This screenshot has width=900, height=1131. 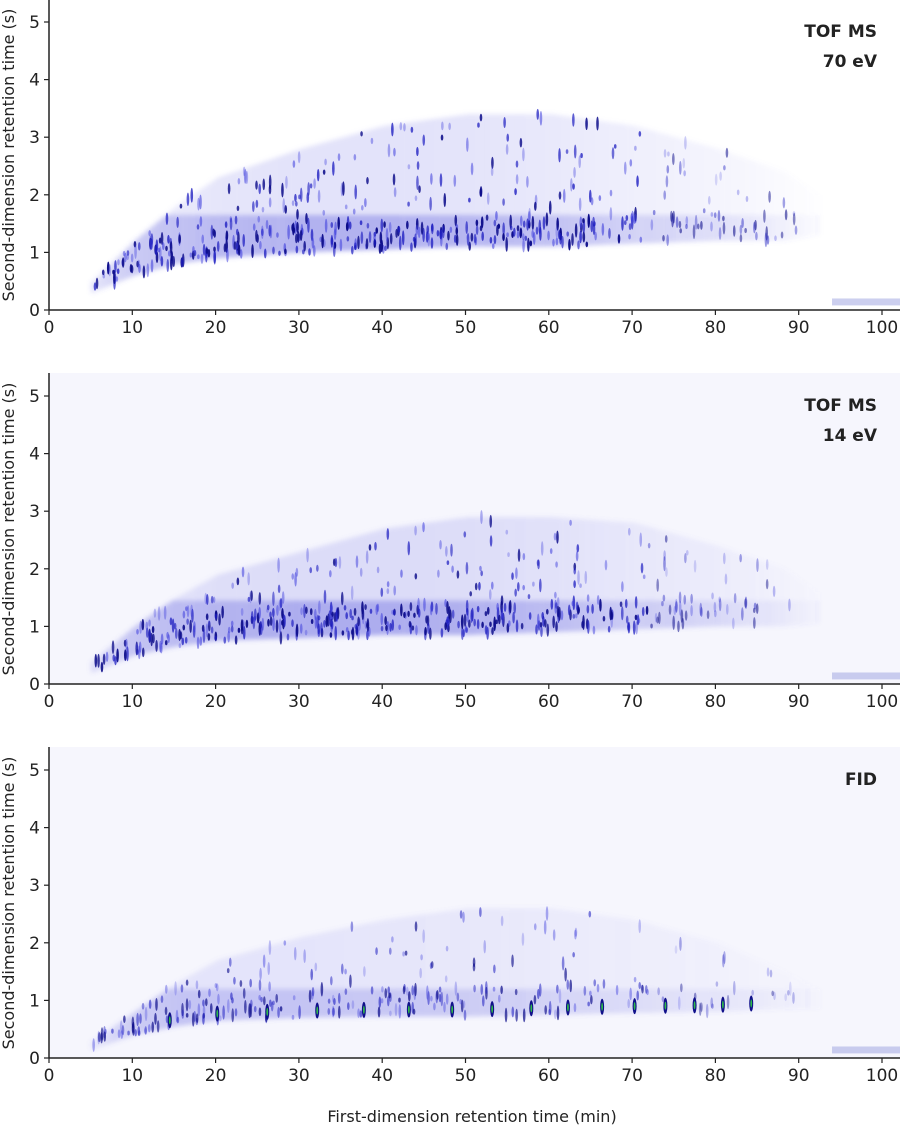 What do you see at coordinates (34, 138) in the screenshot?
I see `y-tick-label: 3` at bounding box center [34, 138].